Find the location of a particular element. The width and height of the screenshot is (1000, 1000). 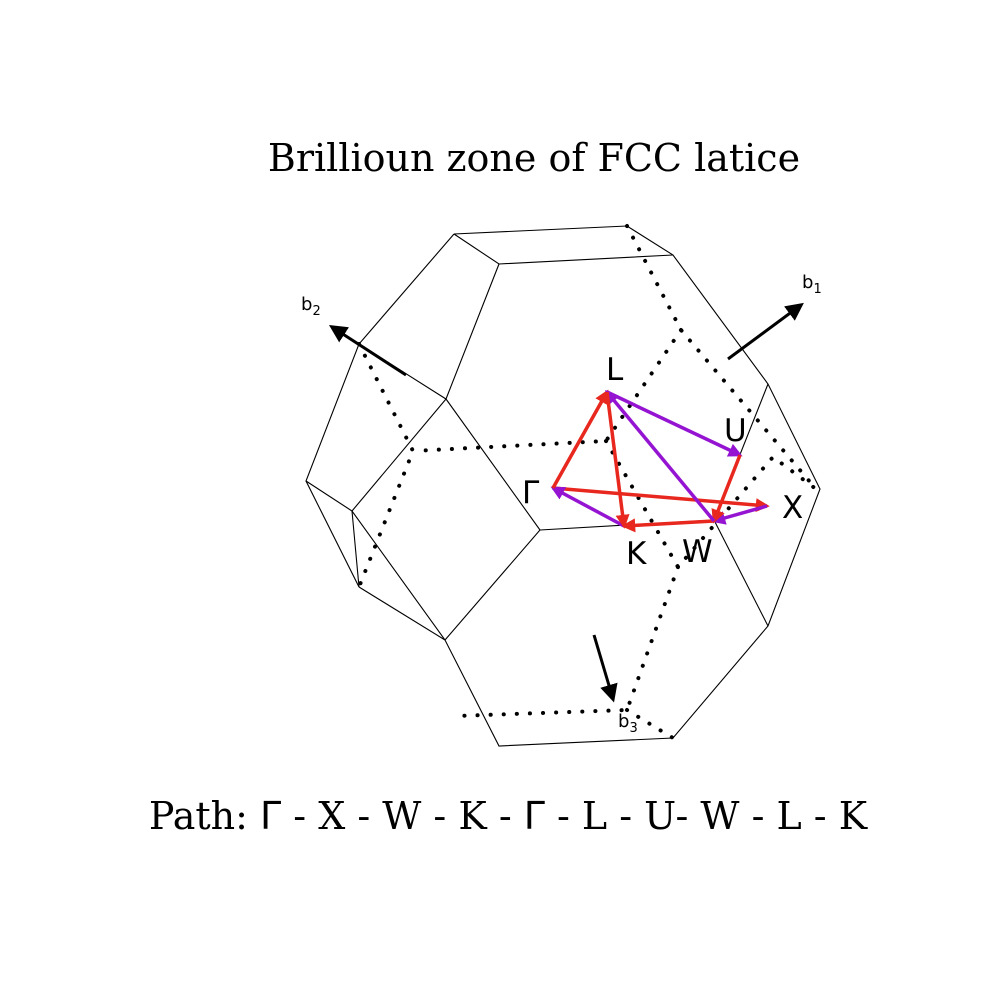

path-caption-prefix: Path: is located at coordinates (204, 816).